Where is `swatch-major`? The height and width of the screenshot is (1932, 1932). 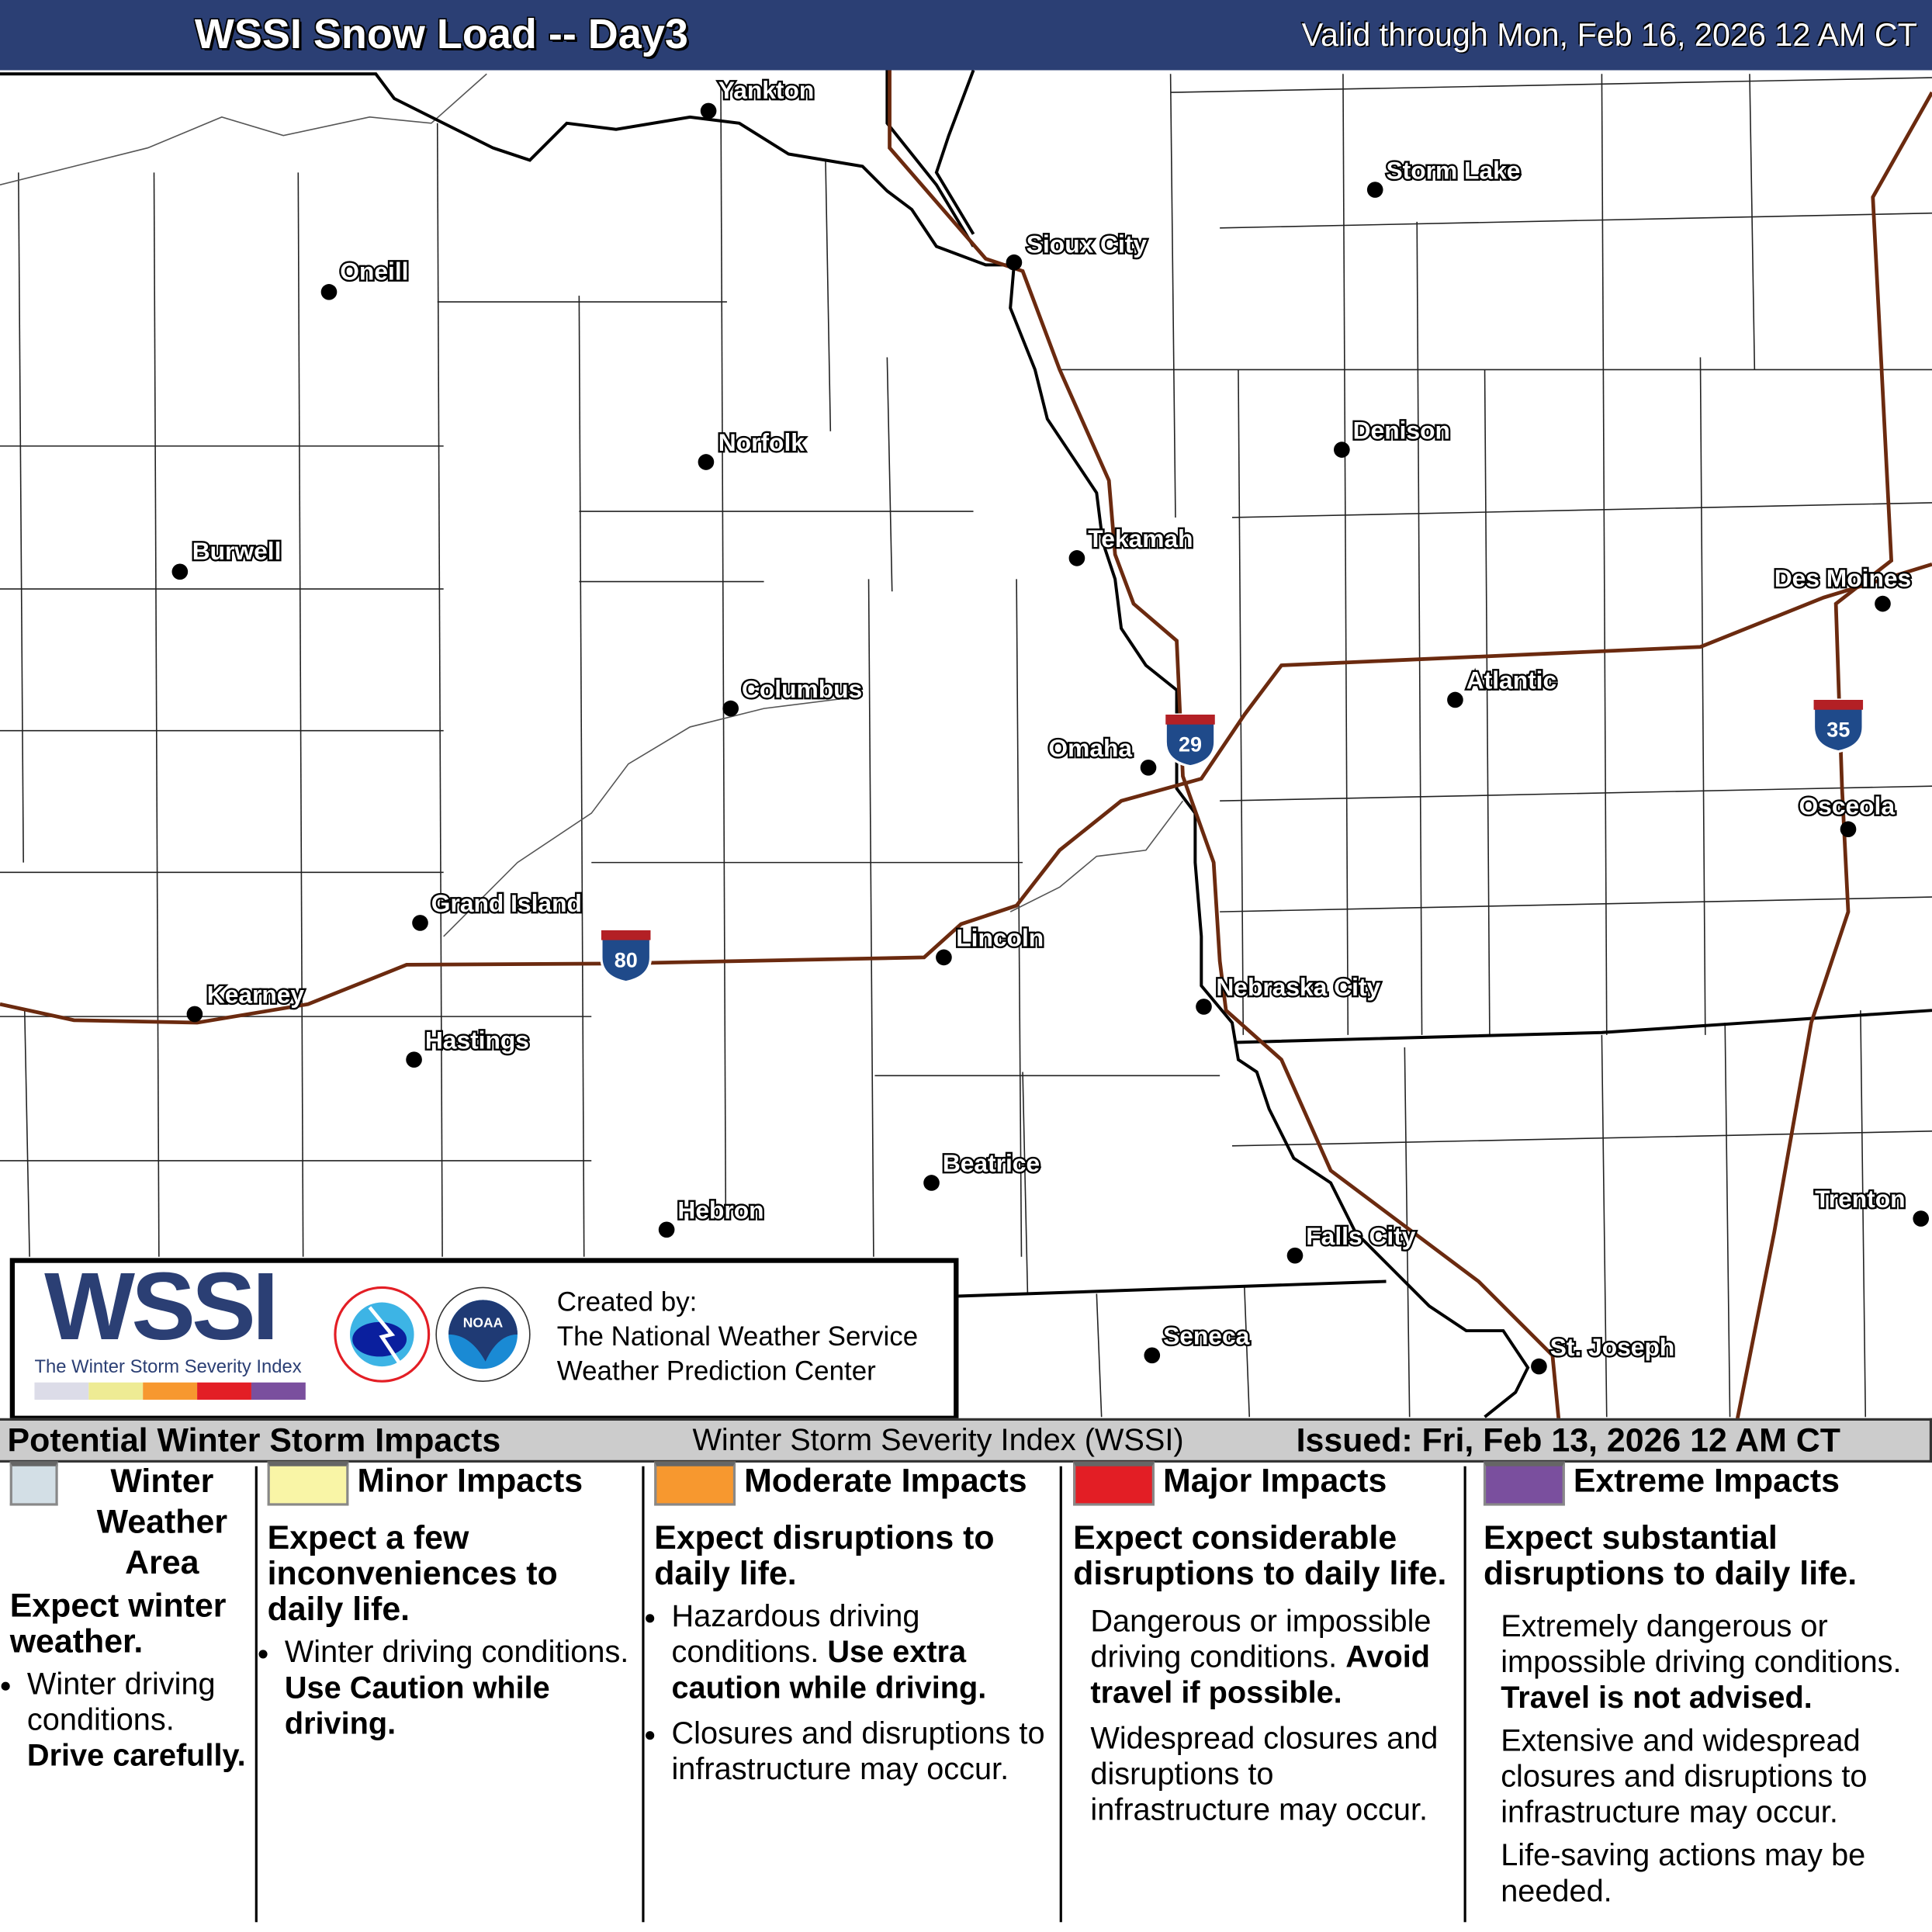 swatch-major is located at coordinates (1114, 1483).